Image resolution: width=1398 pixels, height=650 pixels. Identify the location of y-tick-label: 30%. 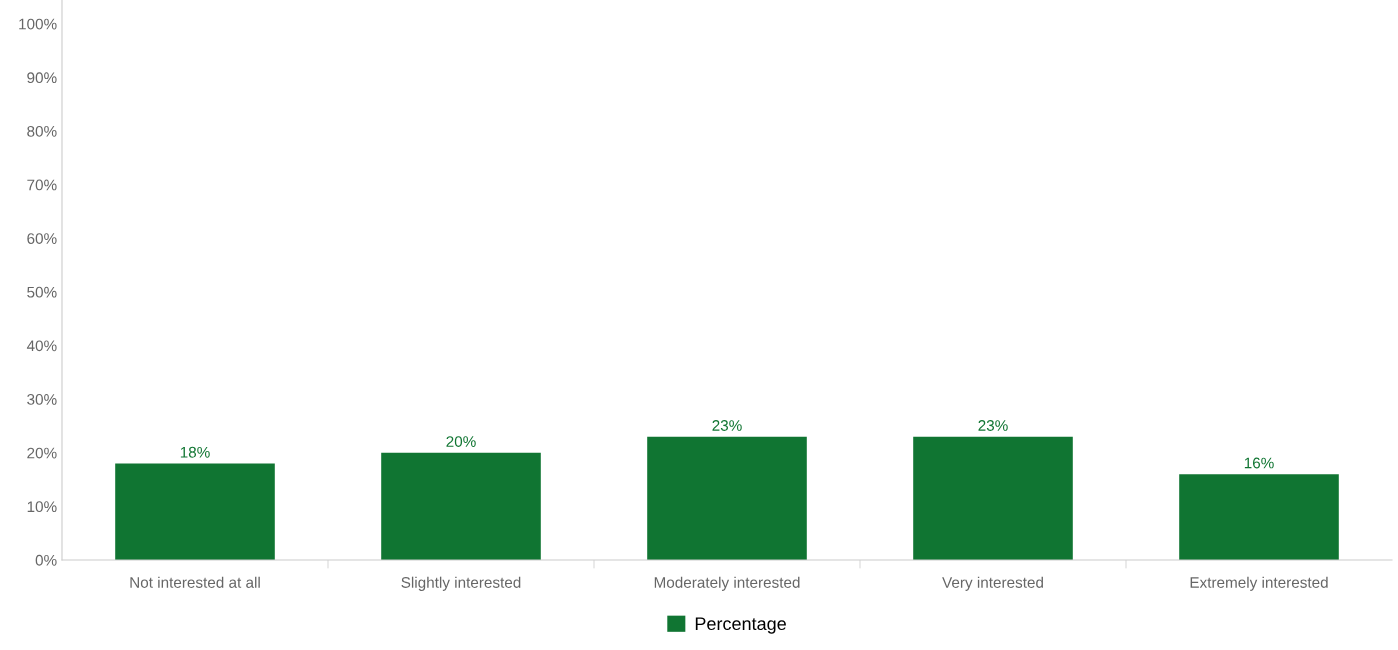
(42, 399).